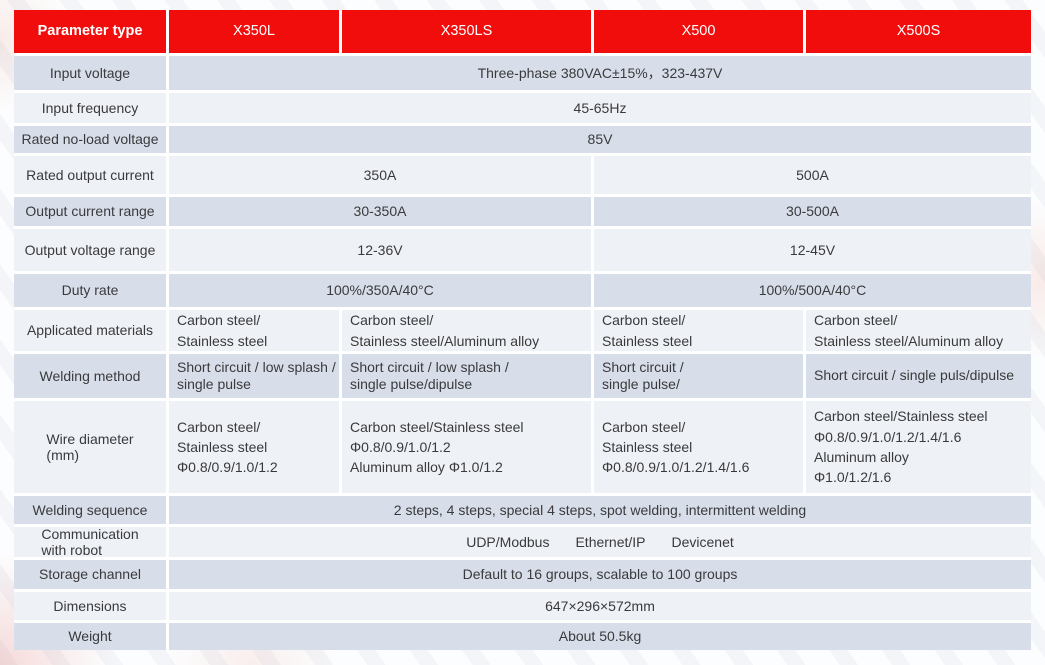  Describe the element at coordinates (411, 384) in the screenshot. I see `cell-line: single pulse/dipulse` at that location.